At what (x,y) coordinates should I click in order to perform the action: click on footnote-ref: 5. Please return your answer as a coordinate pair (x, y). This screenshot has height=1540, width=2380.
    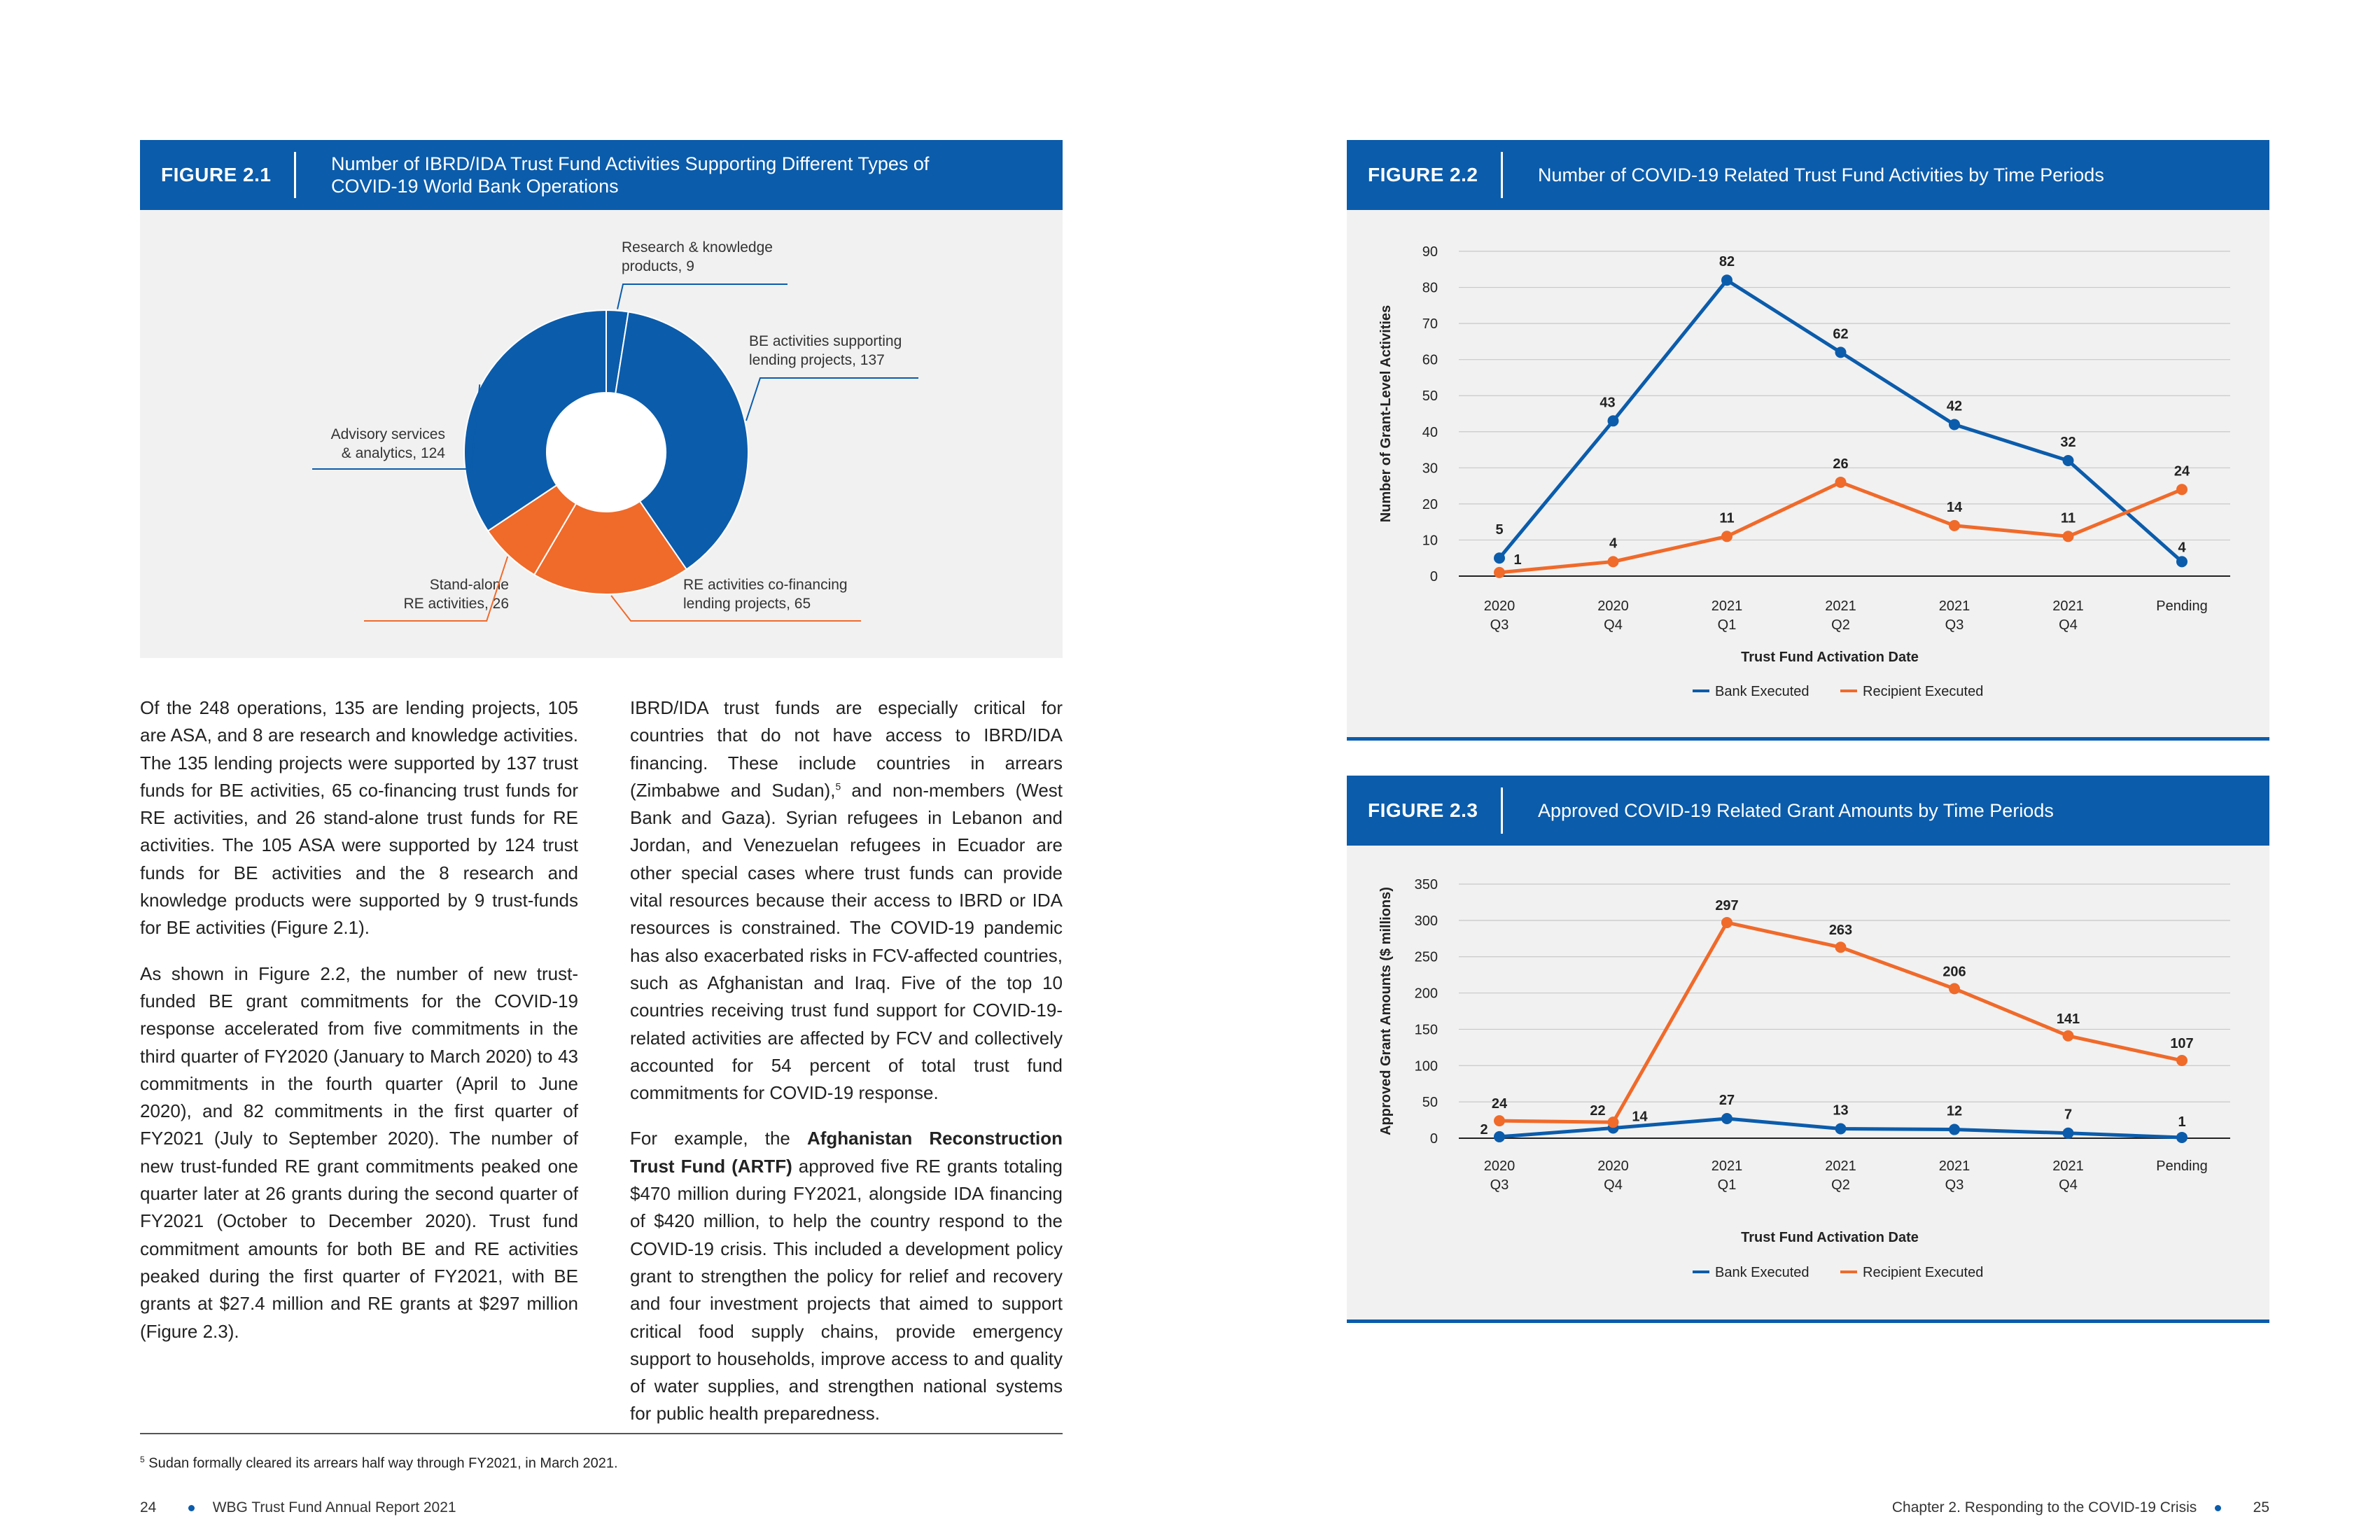
    Looking at the image, I should click on (838, 786).